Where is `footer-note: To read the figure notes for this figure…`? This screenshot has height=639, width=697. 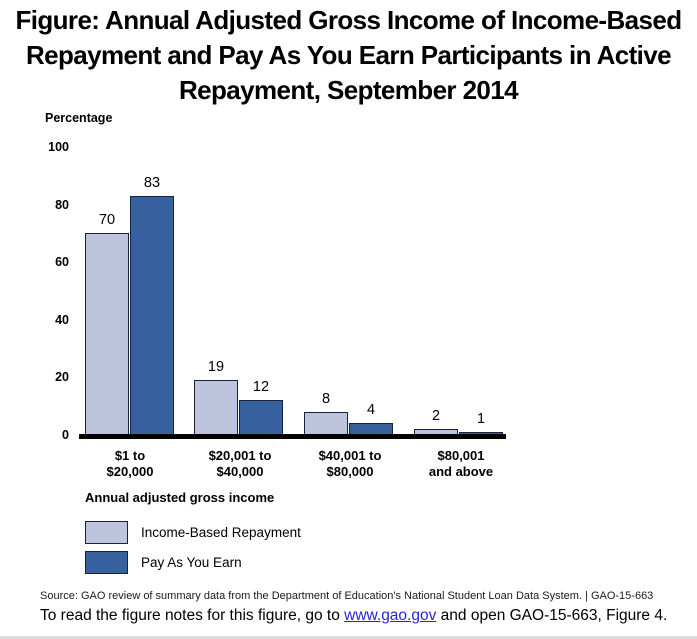 footer-note: To read the figure notes for this figure… is located at coordinates (353, 616).